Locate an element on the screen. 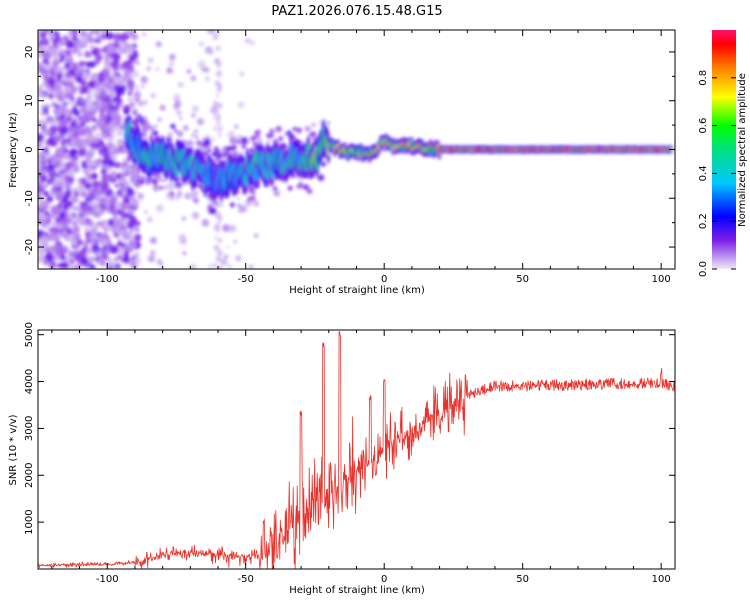 This screenshot has width=750, height=600. colorbar-tick-label: 0.8 is located at coordinates (703, 78).